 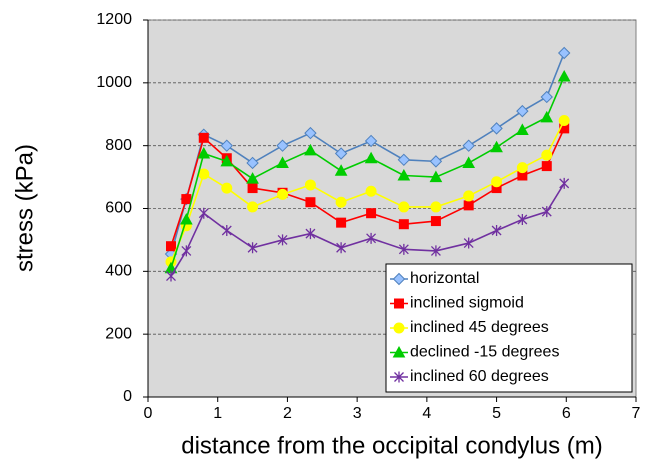 I want to click on x-tick-label: 1, so click(x=217, y=413).